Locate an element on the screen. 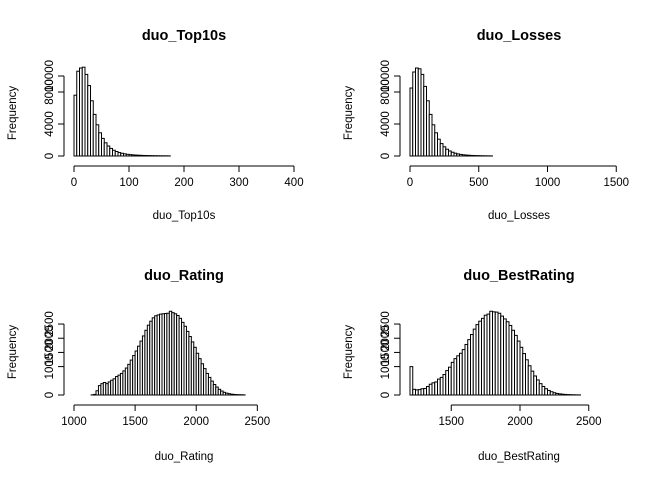  x-axis: 0 100 200 300 400 is located at coordinates (187, 177).